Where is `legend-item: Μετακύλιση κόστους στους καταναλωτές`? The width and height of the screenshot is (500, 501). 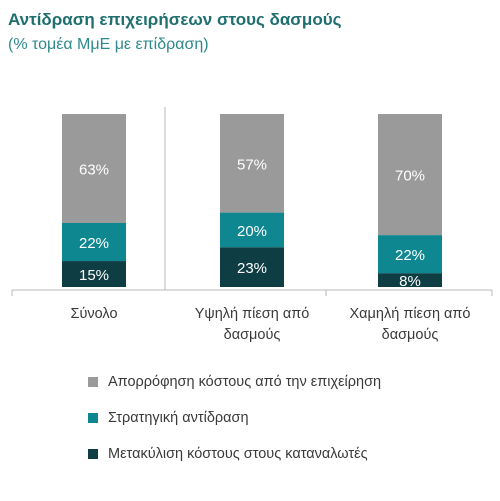 legend-item: Μετακύλιση κόστους στους καταναλωτές is located at coordinates (234, 454).